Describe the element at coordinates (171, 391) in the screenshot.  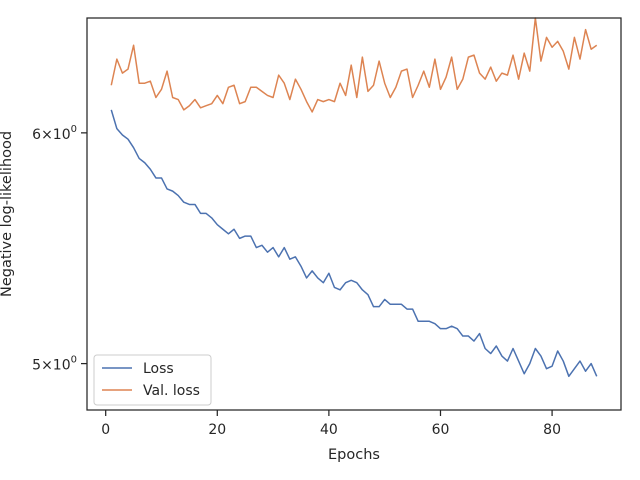
I see `legend-label-val-loss: Val. loss` at that location.